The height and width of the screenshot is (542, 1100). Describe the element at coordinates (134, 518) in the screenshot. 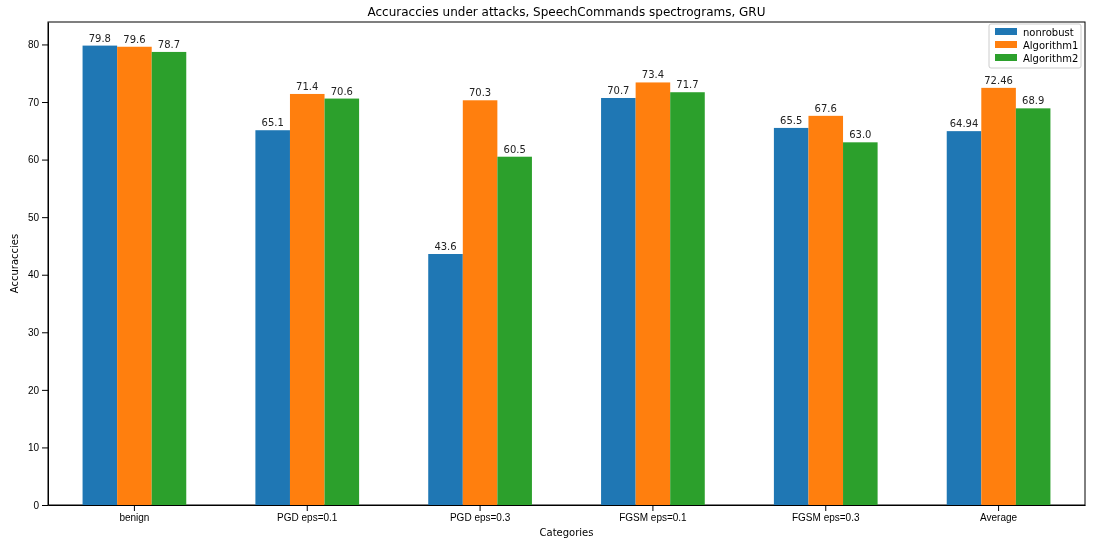

I see `x-tick-label: benign` at that location.